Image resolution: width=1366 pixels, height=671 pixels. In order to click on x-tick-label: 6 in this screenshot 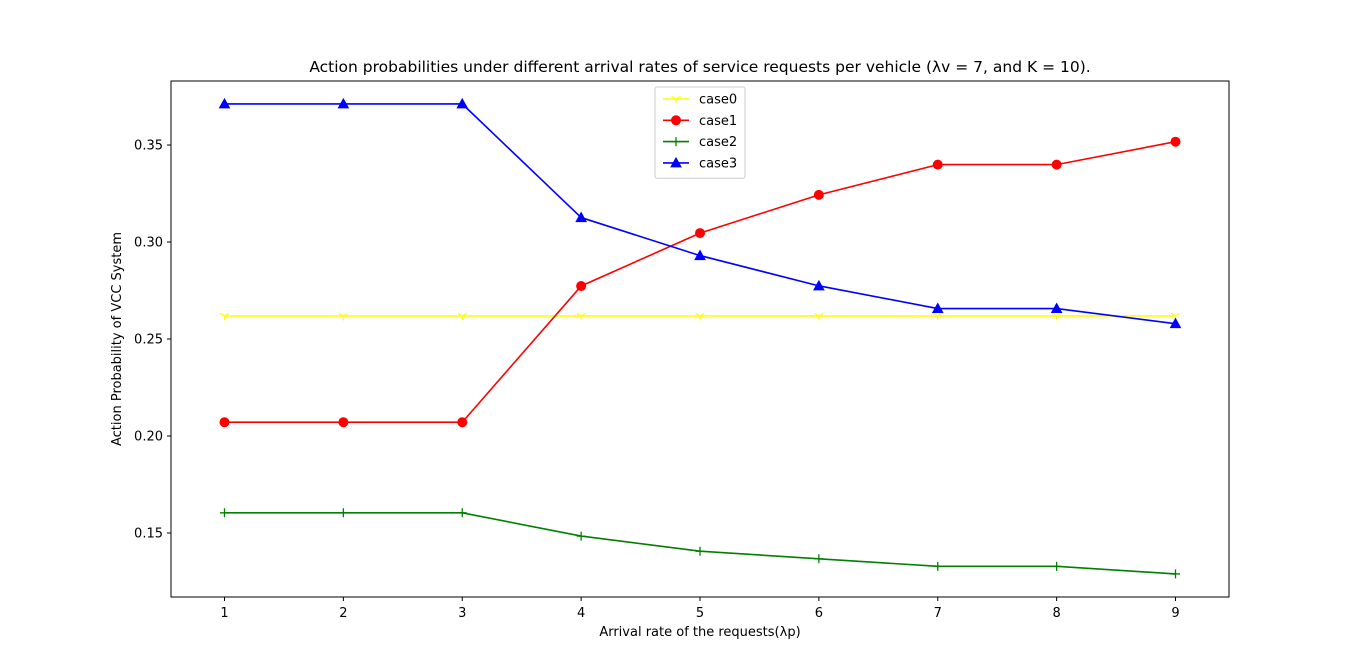, I will do `click(819, 613)`.